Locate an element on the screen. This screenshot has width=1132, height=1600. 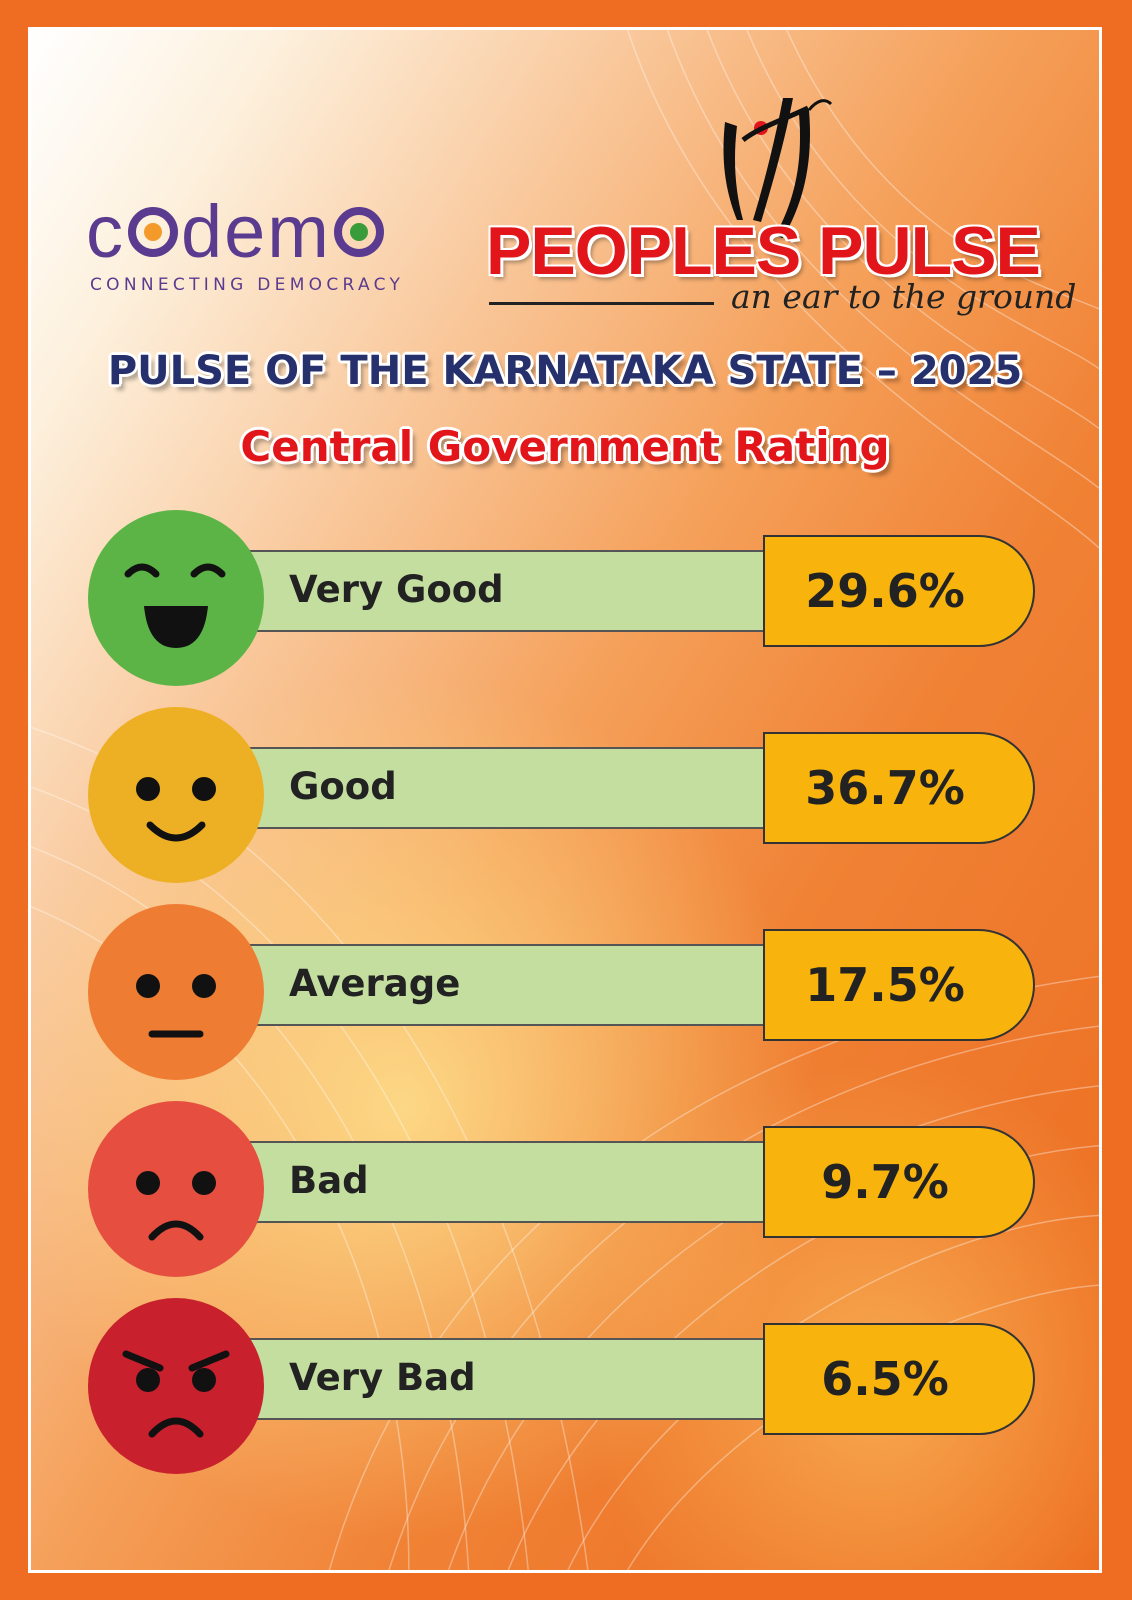
sad-face-icon is located at coordinates (176, 1189).